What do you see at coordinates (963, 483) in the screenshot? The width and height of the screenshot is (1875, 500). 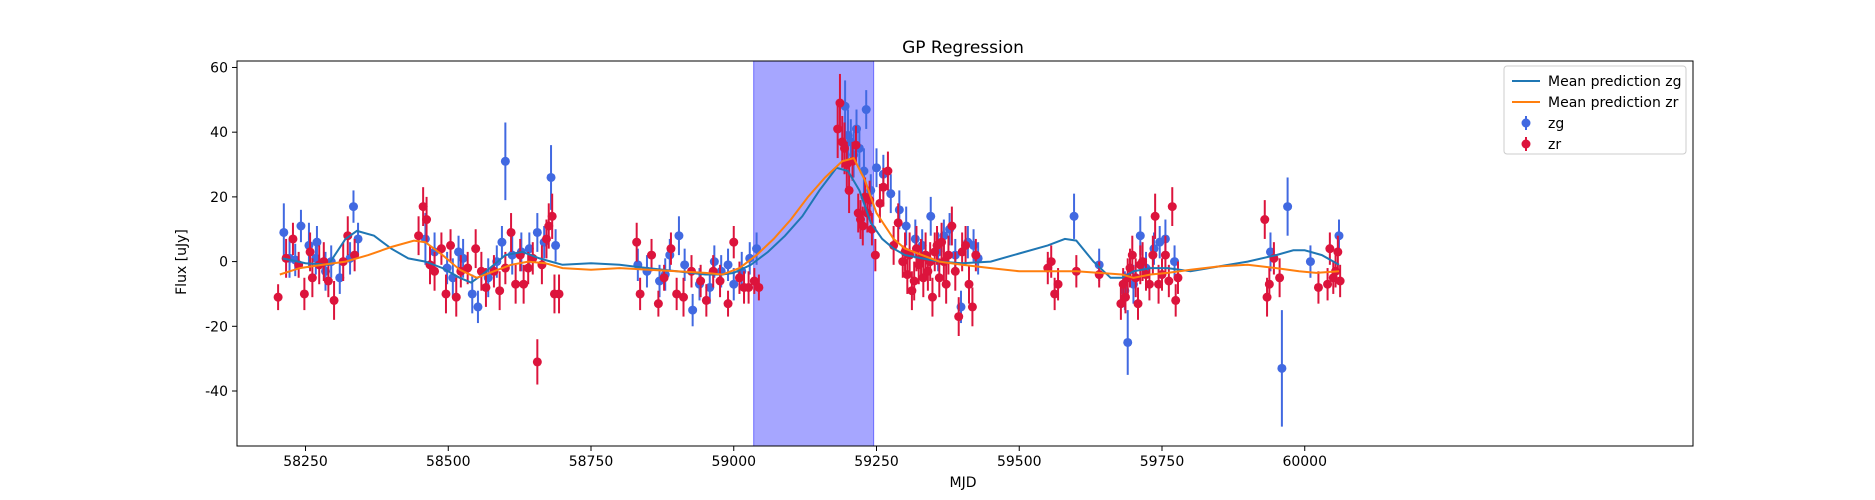 I see `x-axis-label: MJD` at bounding box center [963, 483].